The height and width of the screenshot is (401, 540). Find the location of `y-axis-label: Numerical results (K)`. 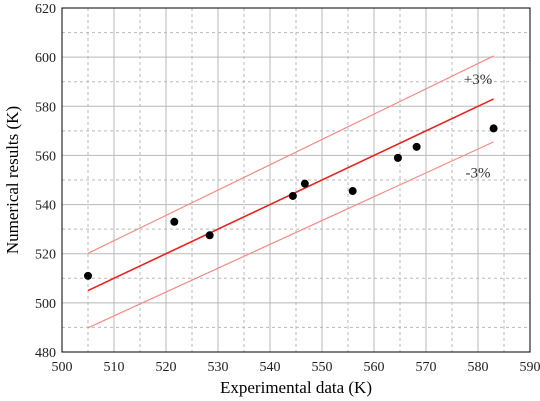

y-axis-label: Numerical results (K) is located at coordinates (12, 180).